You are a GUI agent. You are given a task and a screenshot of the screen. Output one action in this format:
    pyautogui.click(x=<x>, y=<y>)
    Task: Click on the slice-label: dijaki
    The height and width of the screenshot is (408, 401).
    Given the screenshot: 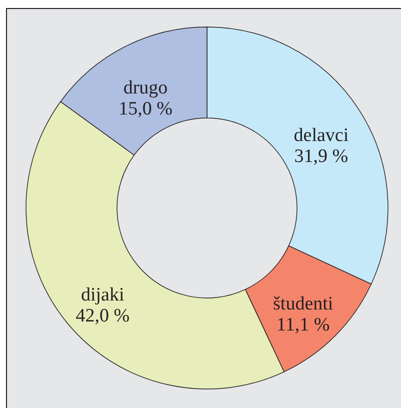 What is the action you would take?
    pyautogui.click(x=102, y=295)
    